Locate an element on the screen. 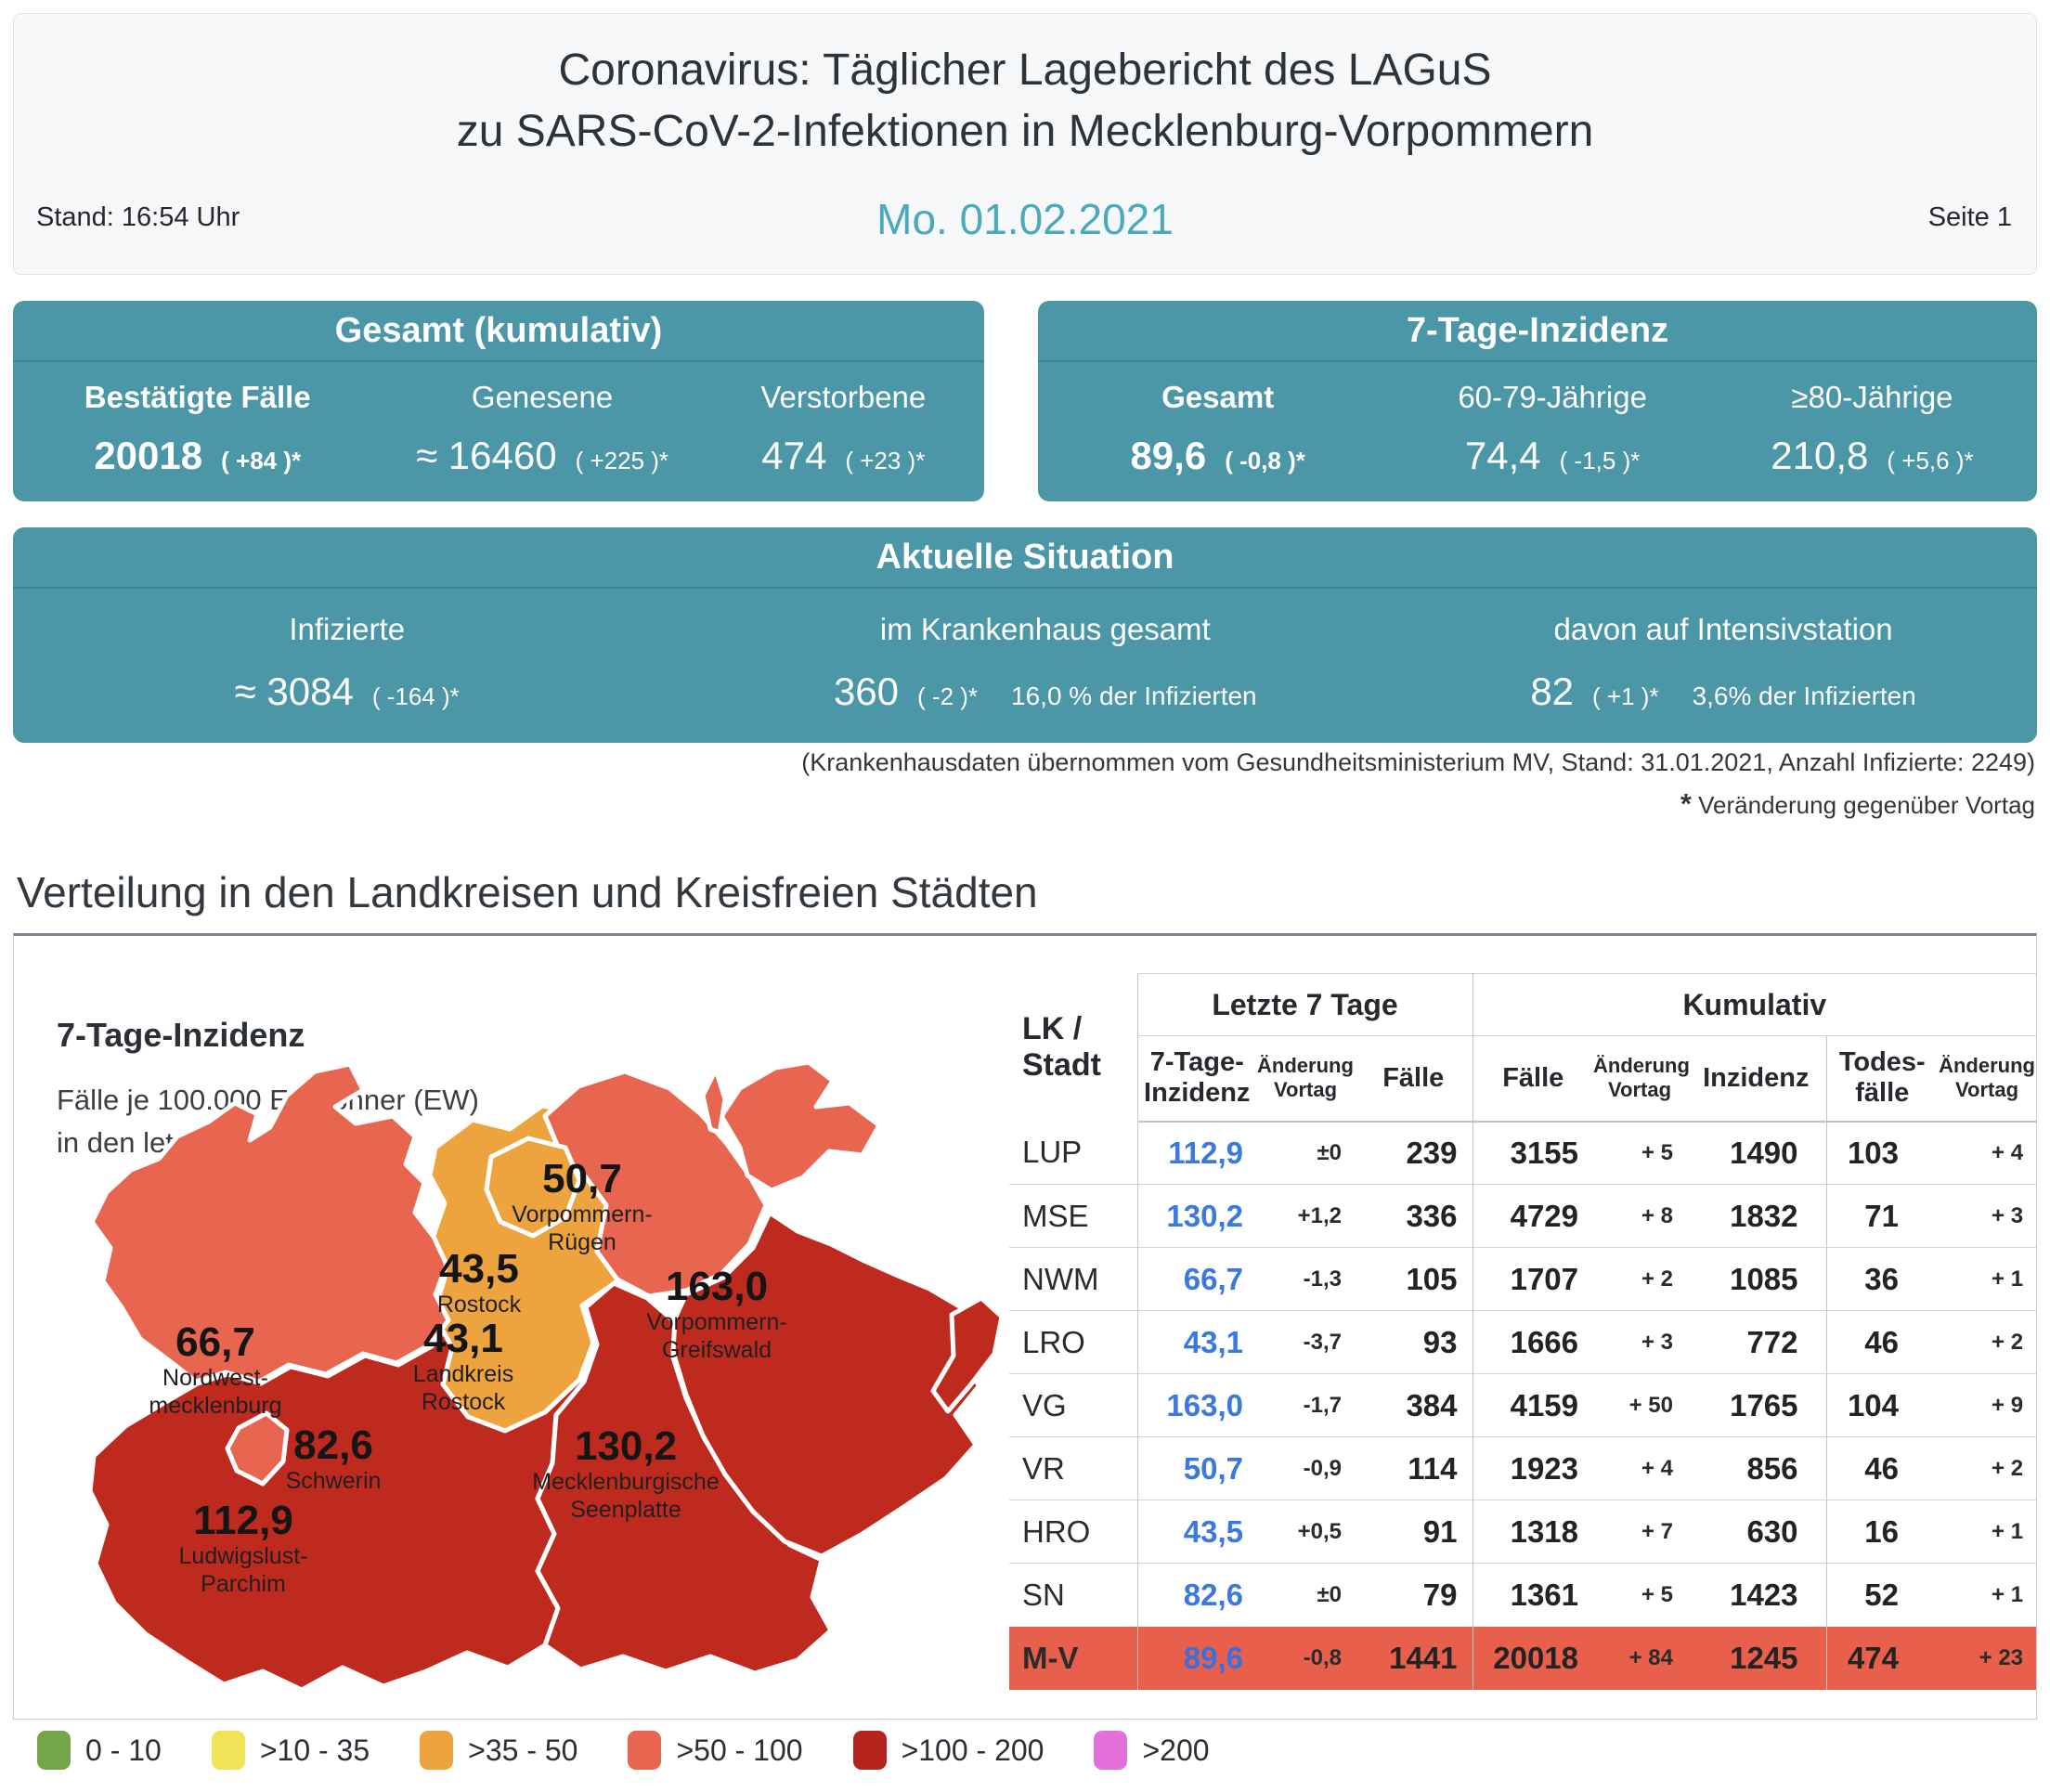  stat-change: ( +225 )* is located at coordinates (622, 460).